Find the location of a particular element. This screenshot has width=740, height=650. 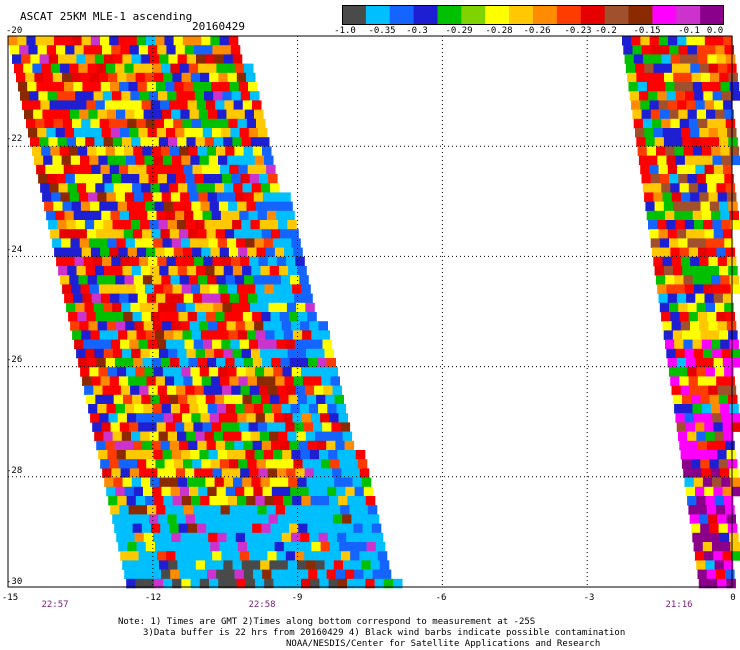

colorbar-label: -0.26 is located at coordinates (537, 31).